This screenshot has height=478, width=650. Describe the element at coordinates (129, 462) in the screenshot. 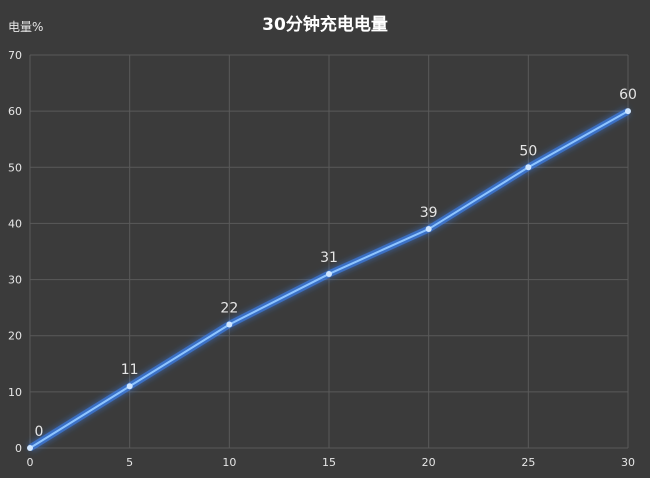

I see `x-tick-label: 5` at that location.